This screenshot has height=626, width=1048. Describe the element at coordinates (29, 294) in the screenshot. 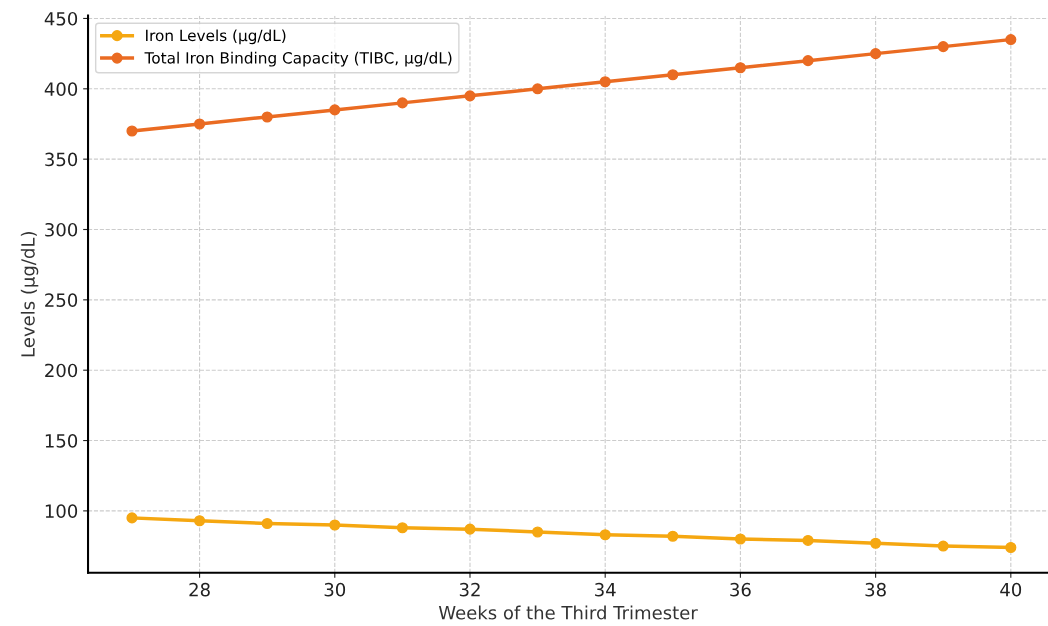

I see `y-axis-title: Levels (µg/dL)` at that location.